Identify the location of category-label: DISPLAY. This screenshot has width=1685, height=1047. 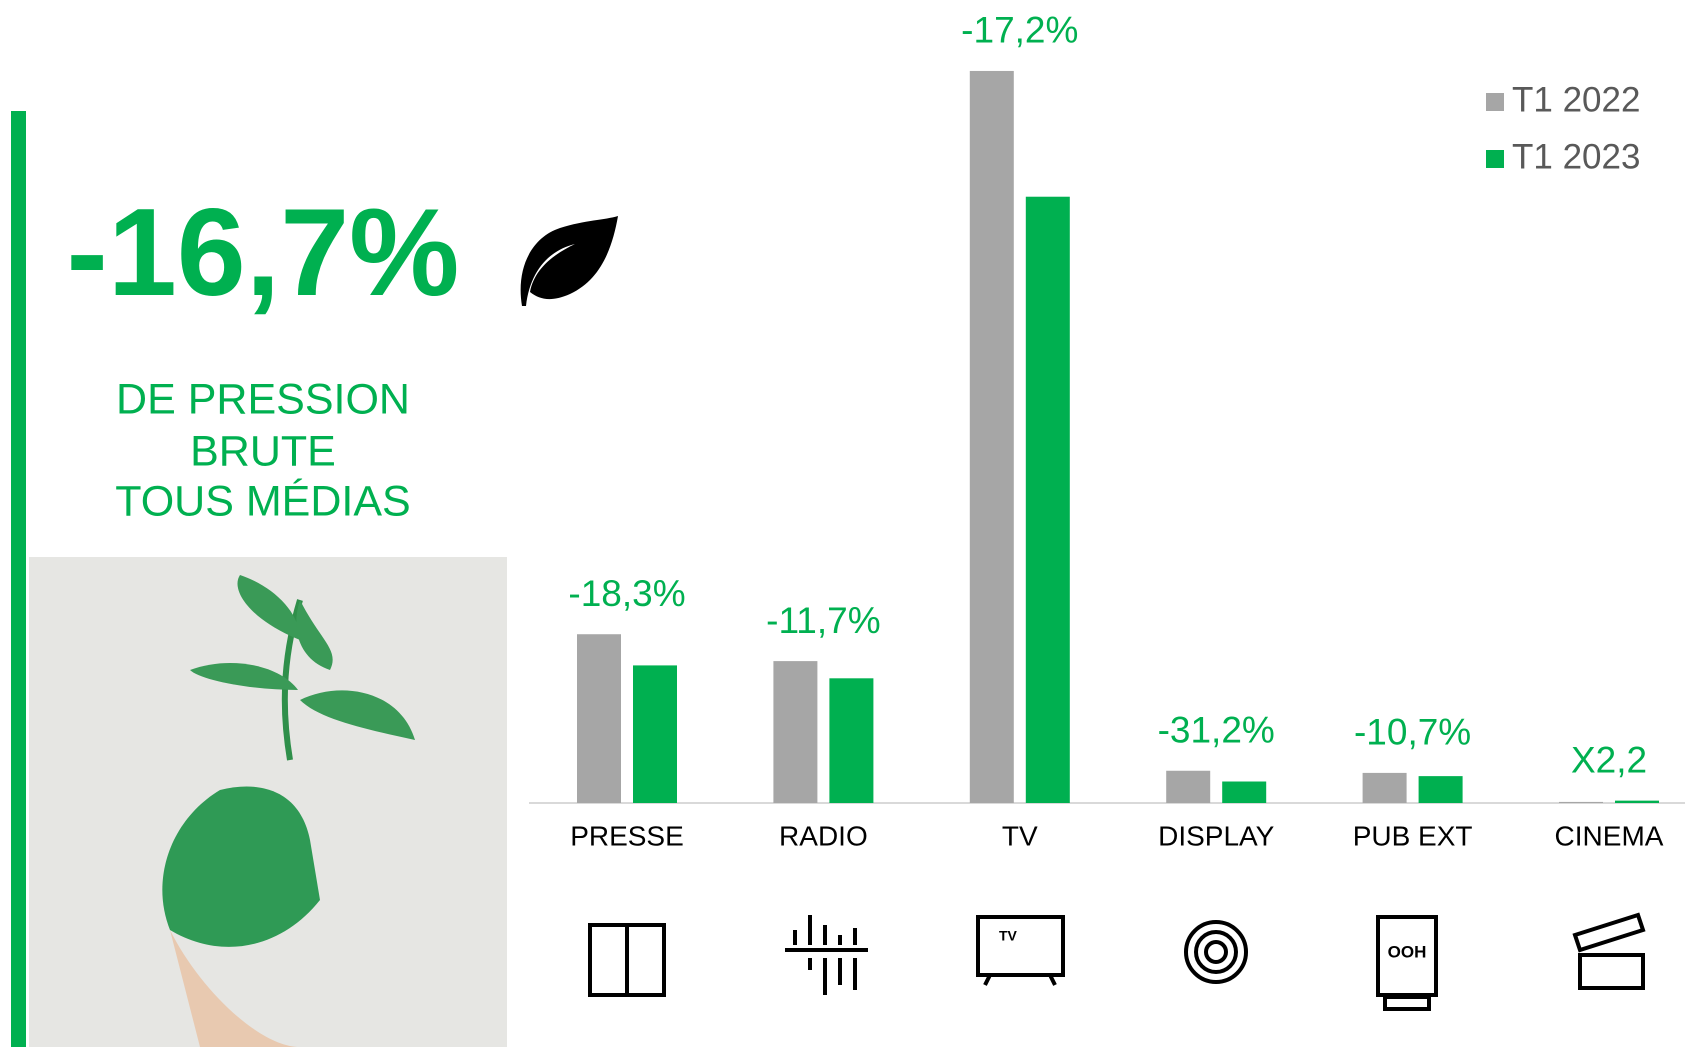
(1216, 835).